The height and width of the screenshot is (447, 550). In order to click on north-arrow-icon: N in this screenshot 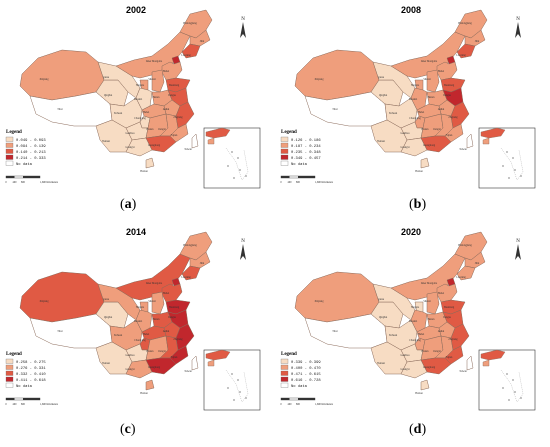, I will do `click(243, 27)`.